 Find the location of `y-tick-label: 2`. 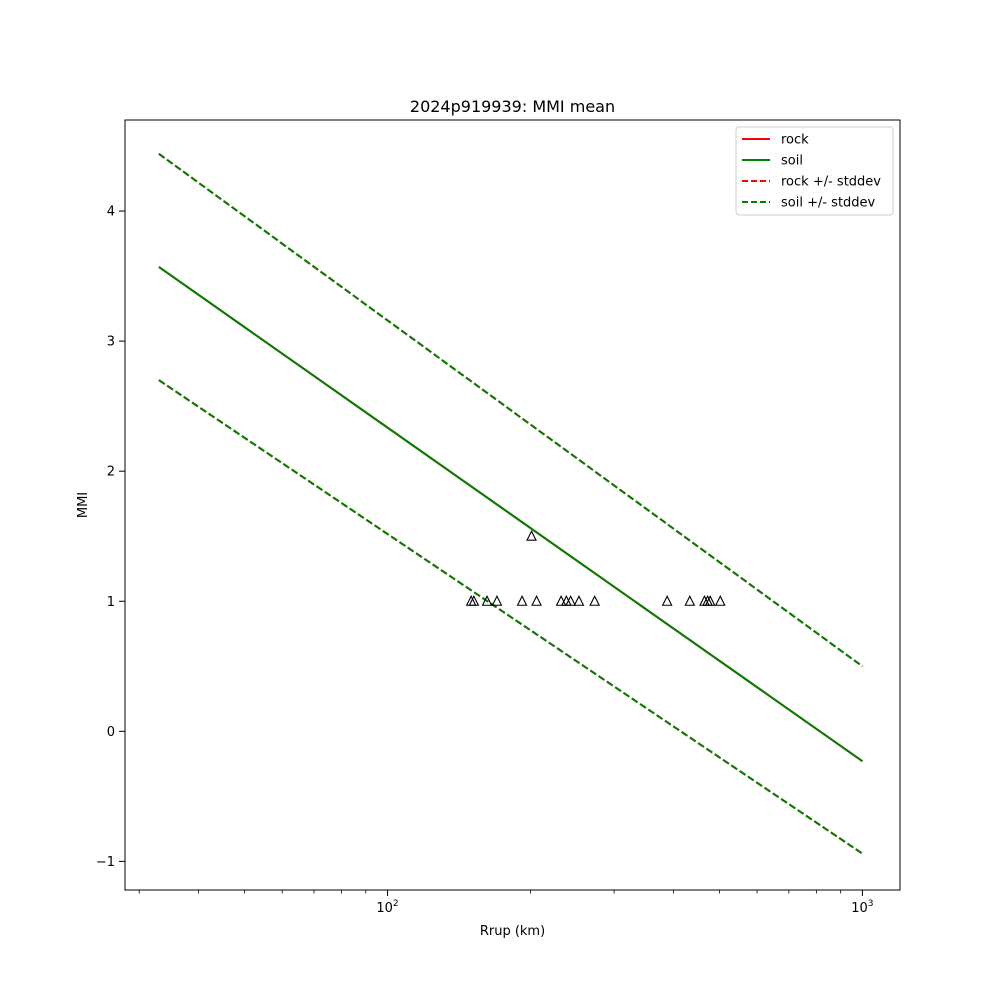

y-tick-label: 2 is located at coordinates (111, 472).